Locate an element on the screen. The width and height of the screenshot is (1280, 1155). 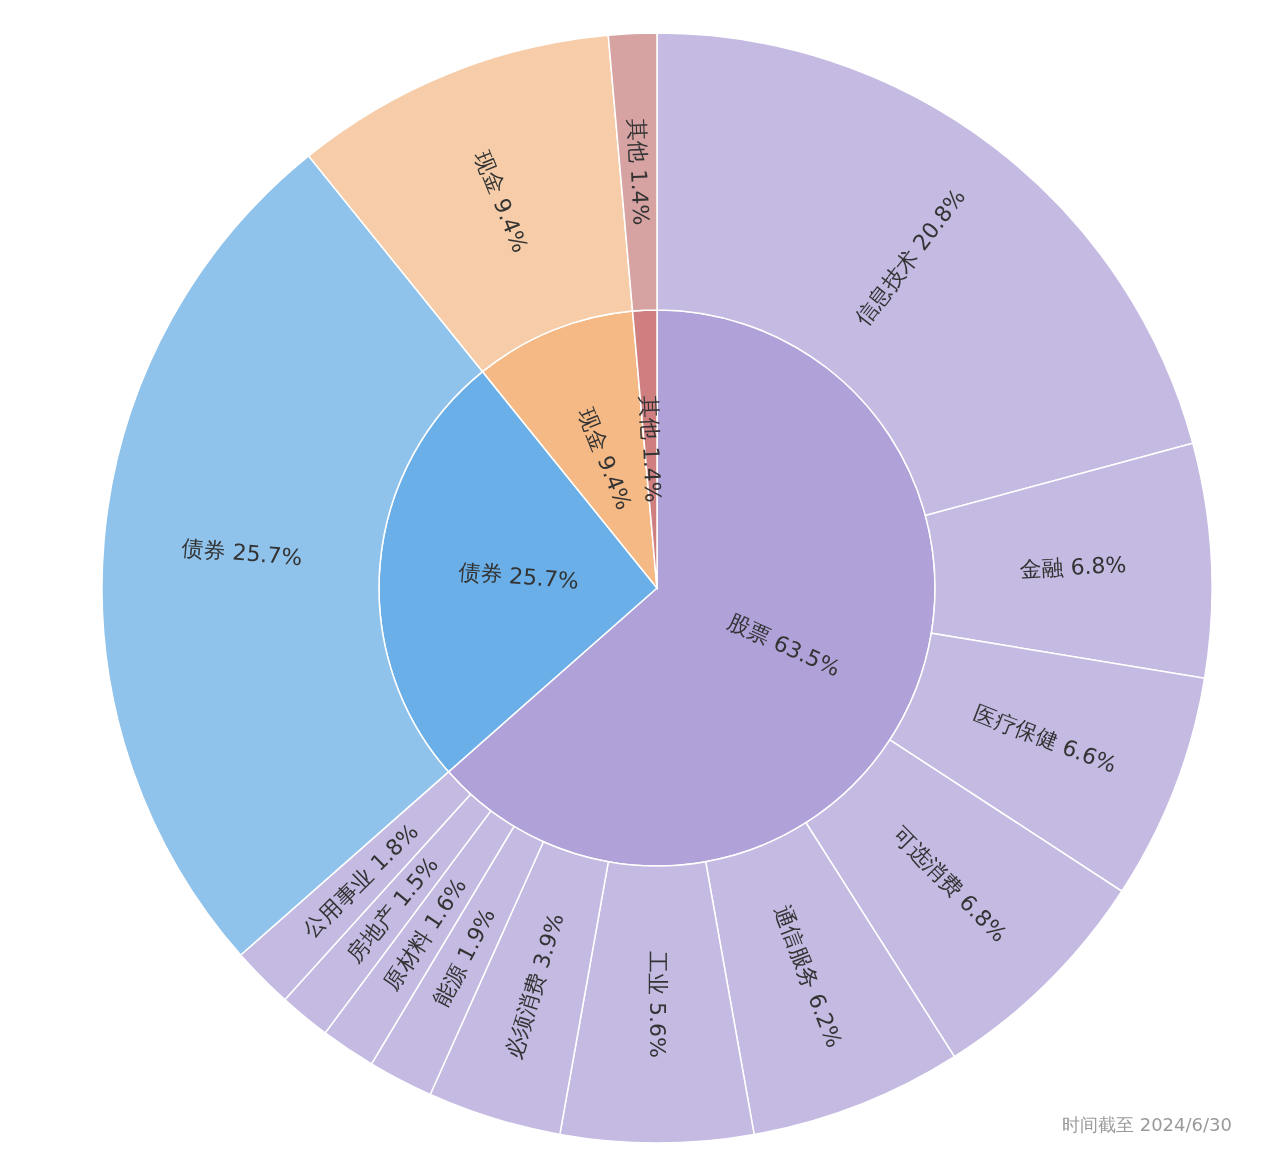
text: 时间截至 2024/6/30 is located at coordinates (1146, 1125).